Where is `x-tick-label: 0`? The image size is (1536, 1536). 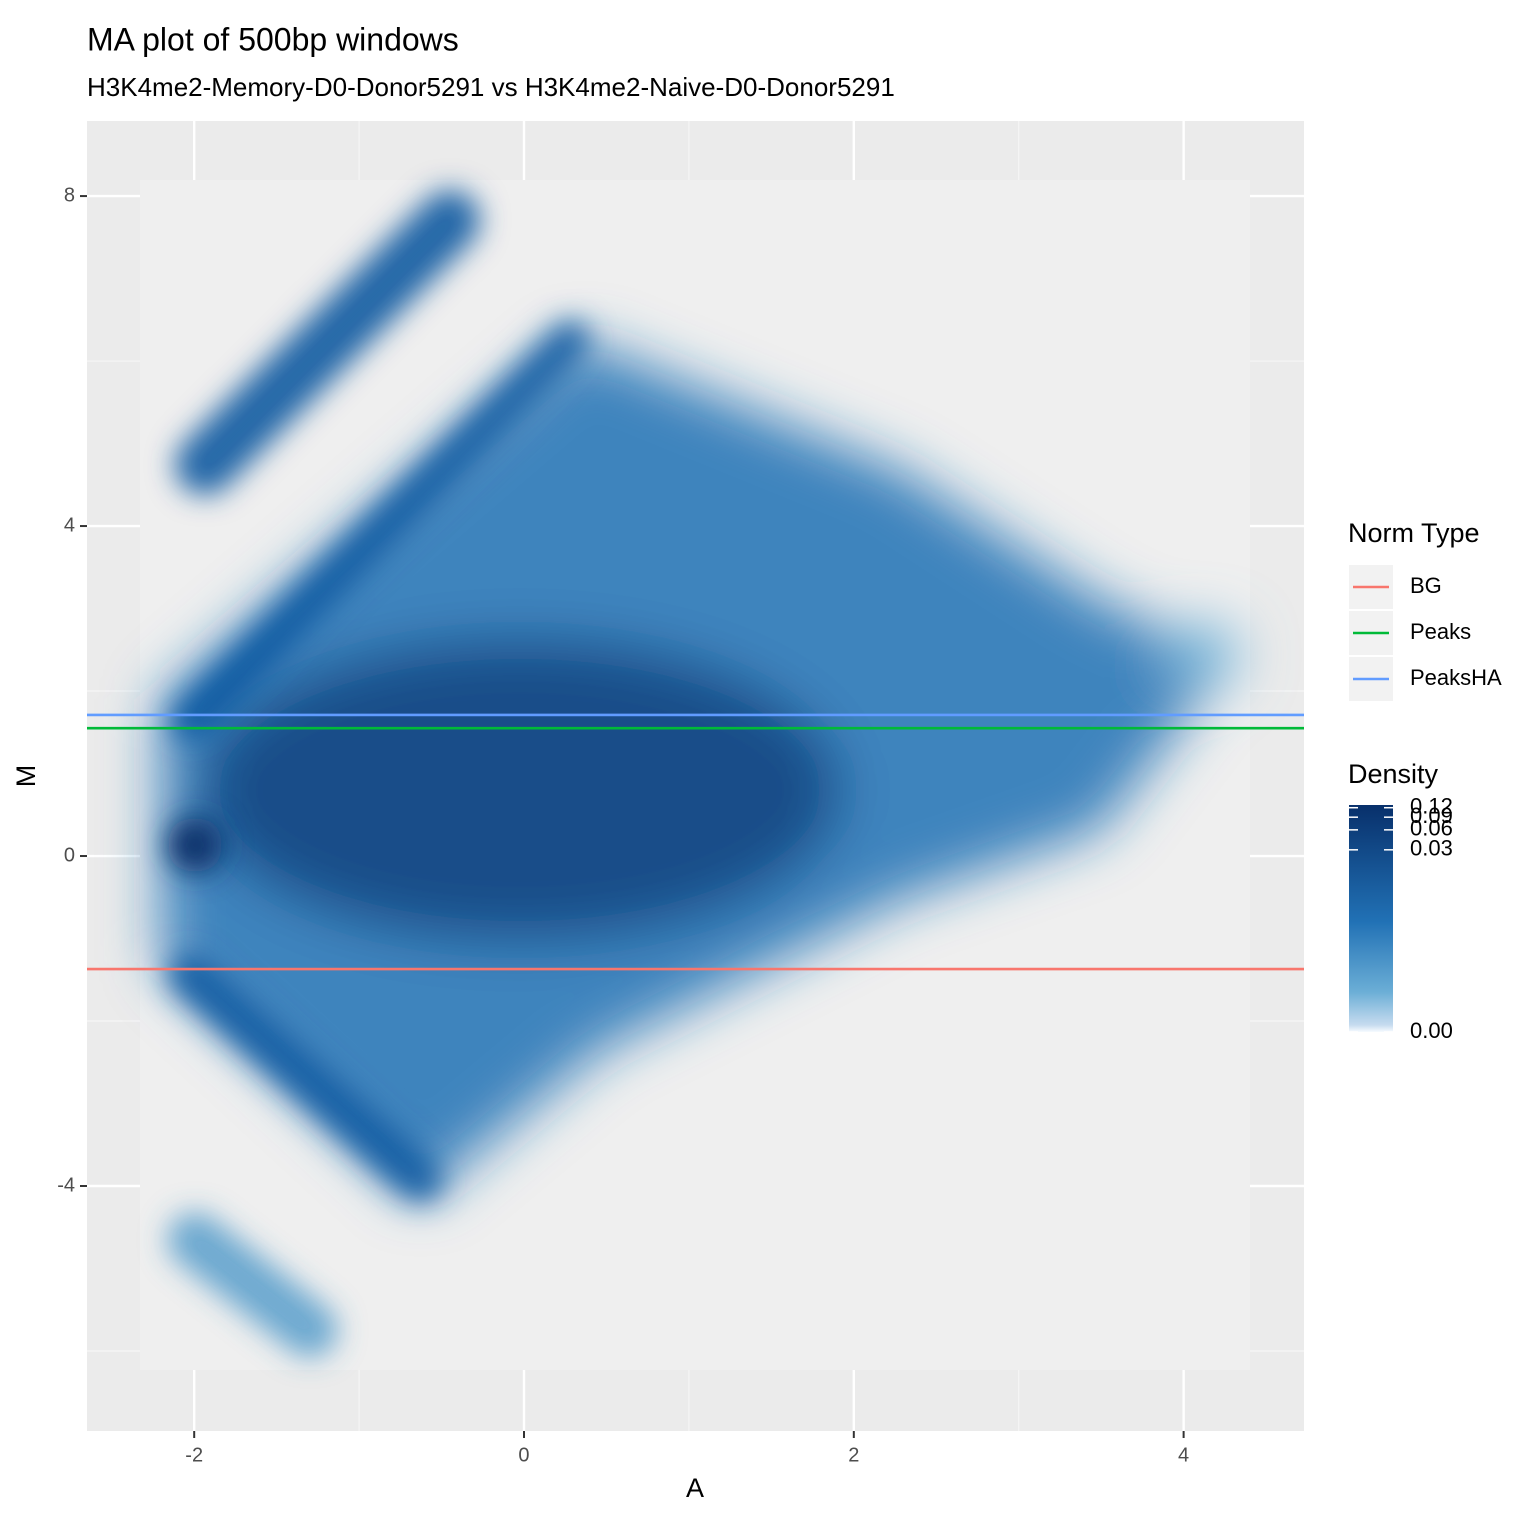
x-tick-label: 0 is located at coordinates (523, 1455).